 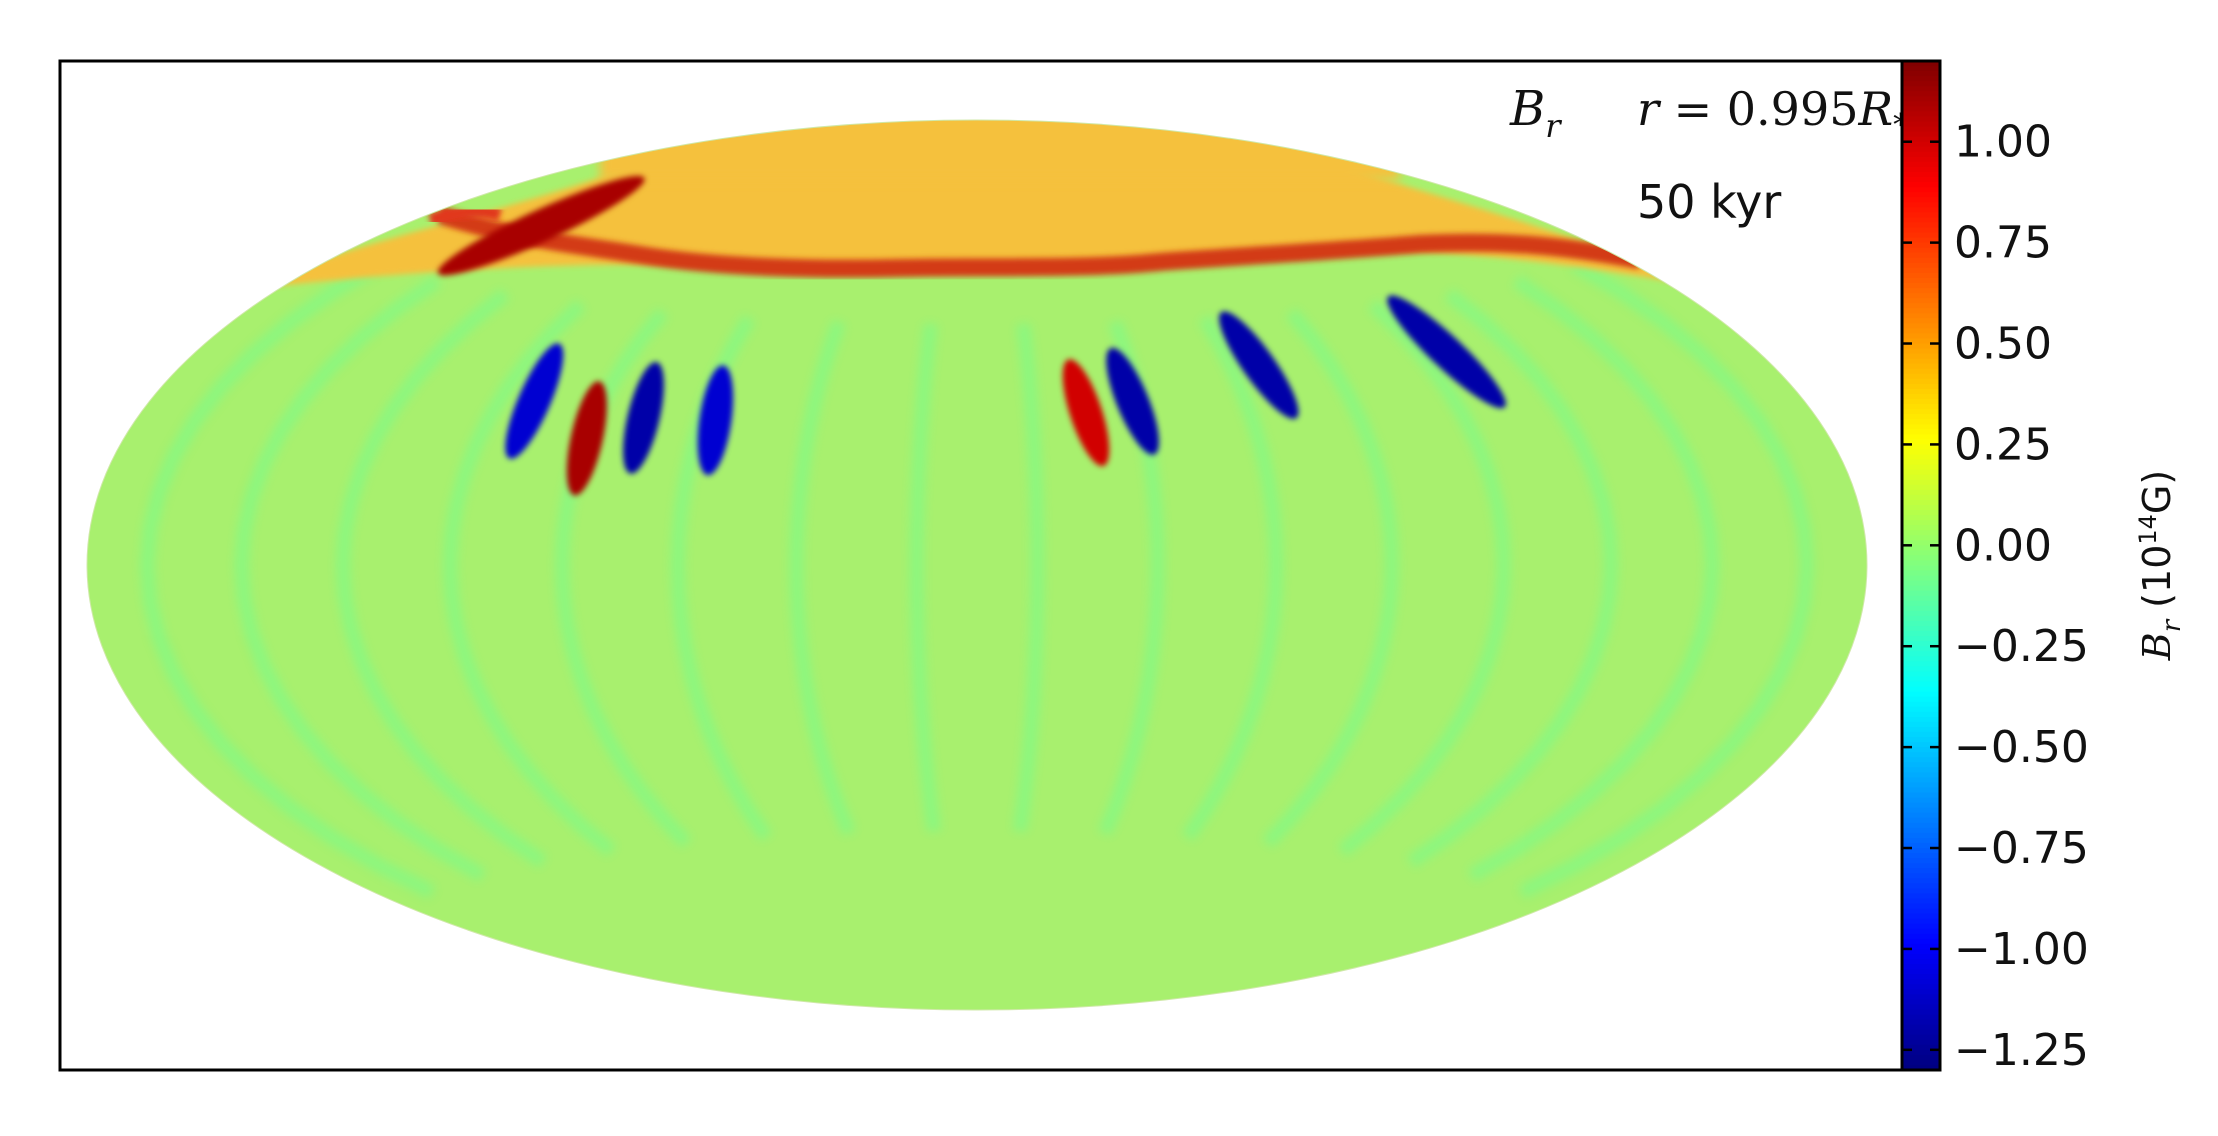 I want to click on field-symbol: B, so click(x=1527, y=109).